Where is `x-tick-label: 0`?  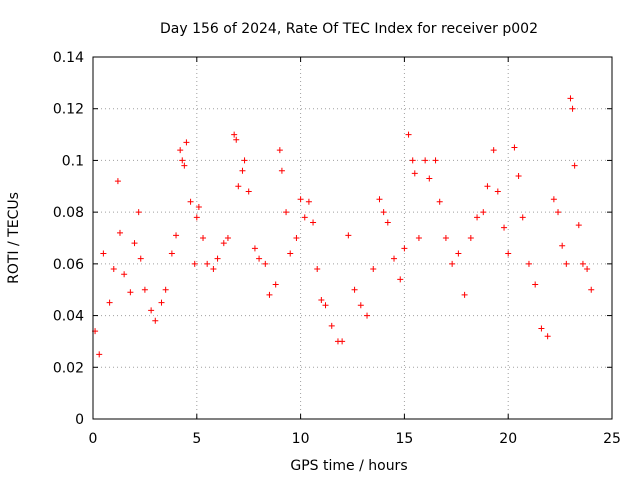 x-tick-label: 0 is located at coordinates (93, 439).